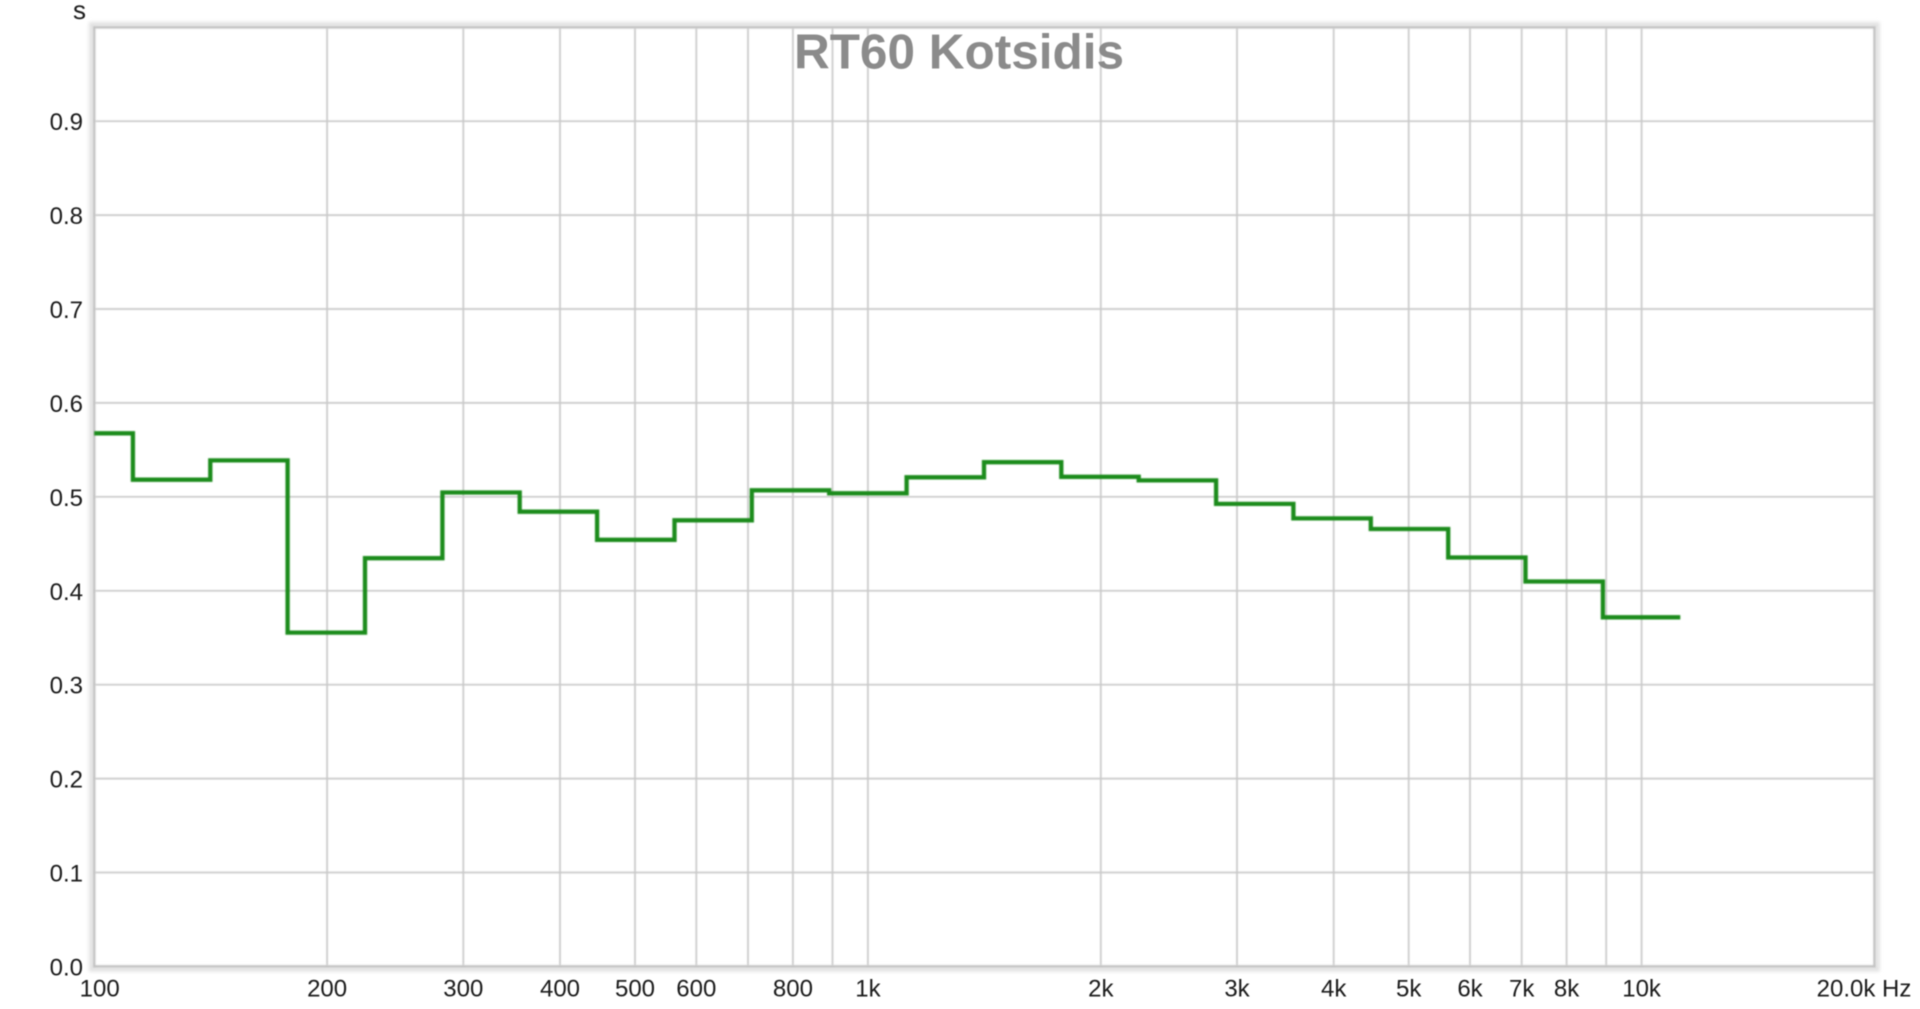  What do you see at coordinates (1470, 989) in the screenshot?
I see `svg-text: 6k` at bounding box center [1470, 989].